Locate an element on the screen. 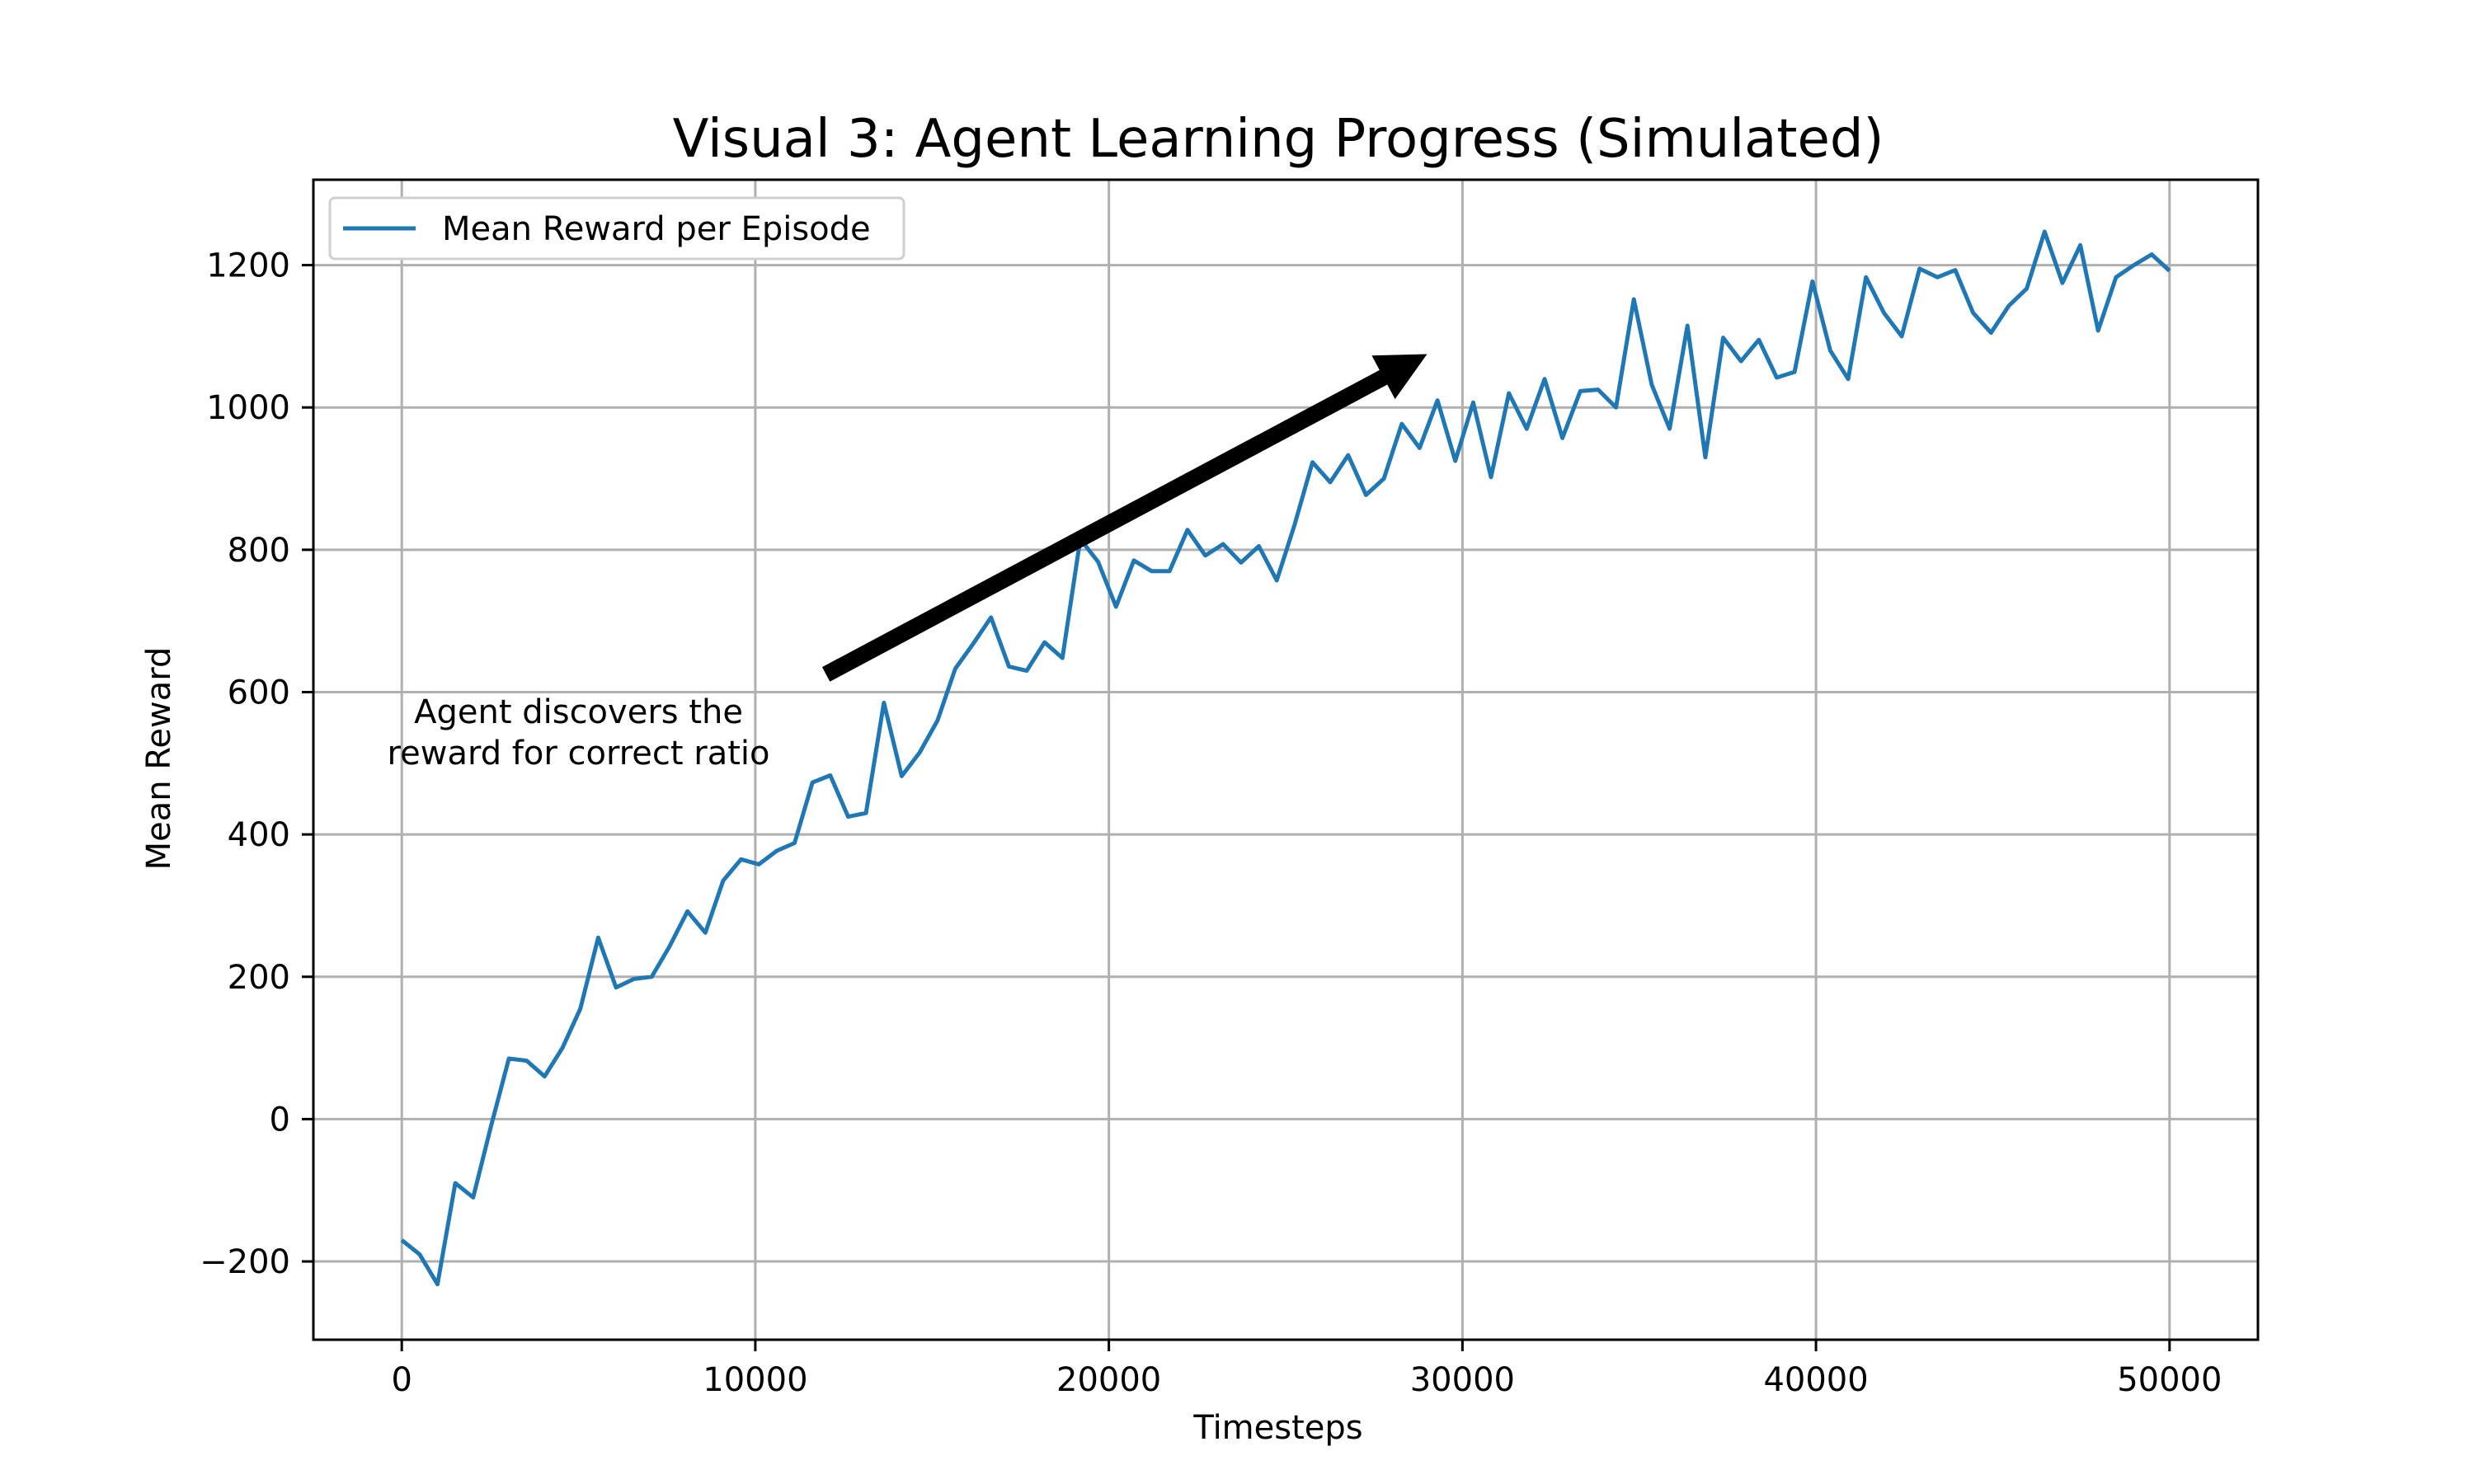  y-ticks: −200 0 200 400 600 800 1000 1200 is located at coordinates (256, 764).